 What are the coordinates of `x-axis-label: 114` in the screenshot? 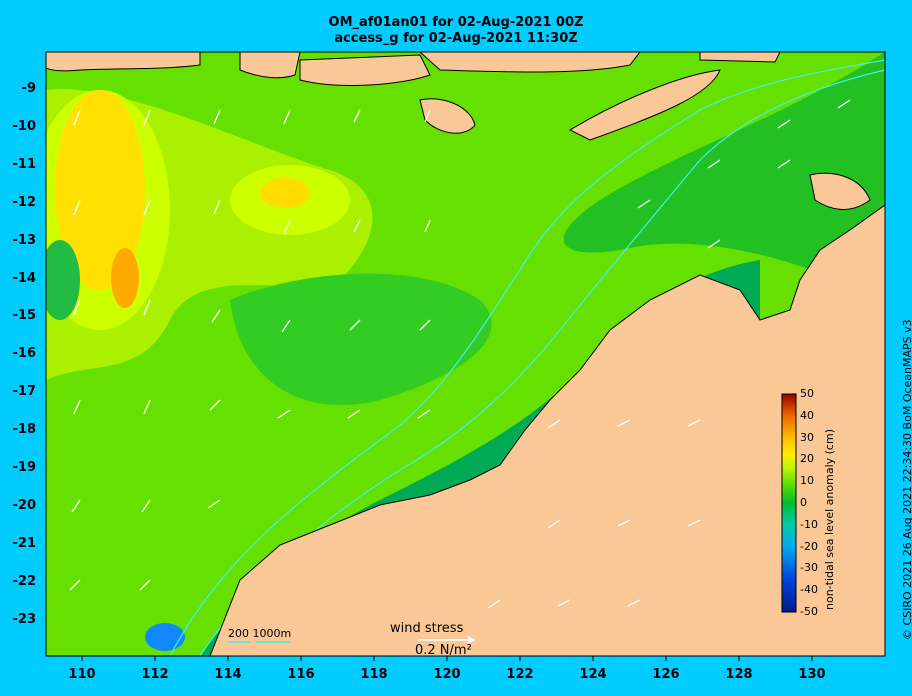 It's located at (228, 674).